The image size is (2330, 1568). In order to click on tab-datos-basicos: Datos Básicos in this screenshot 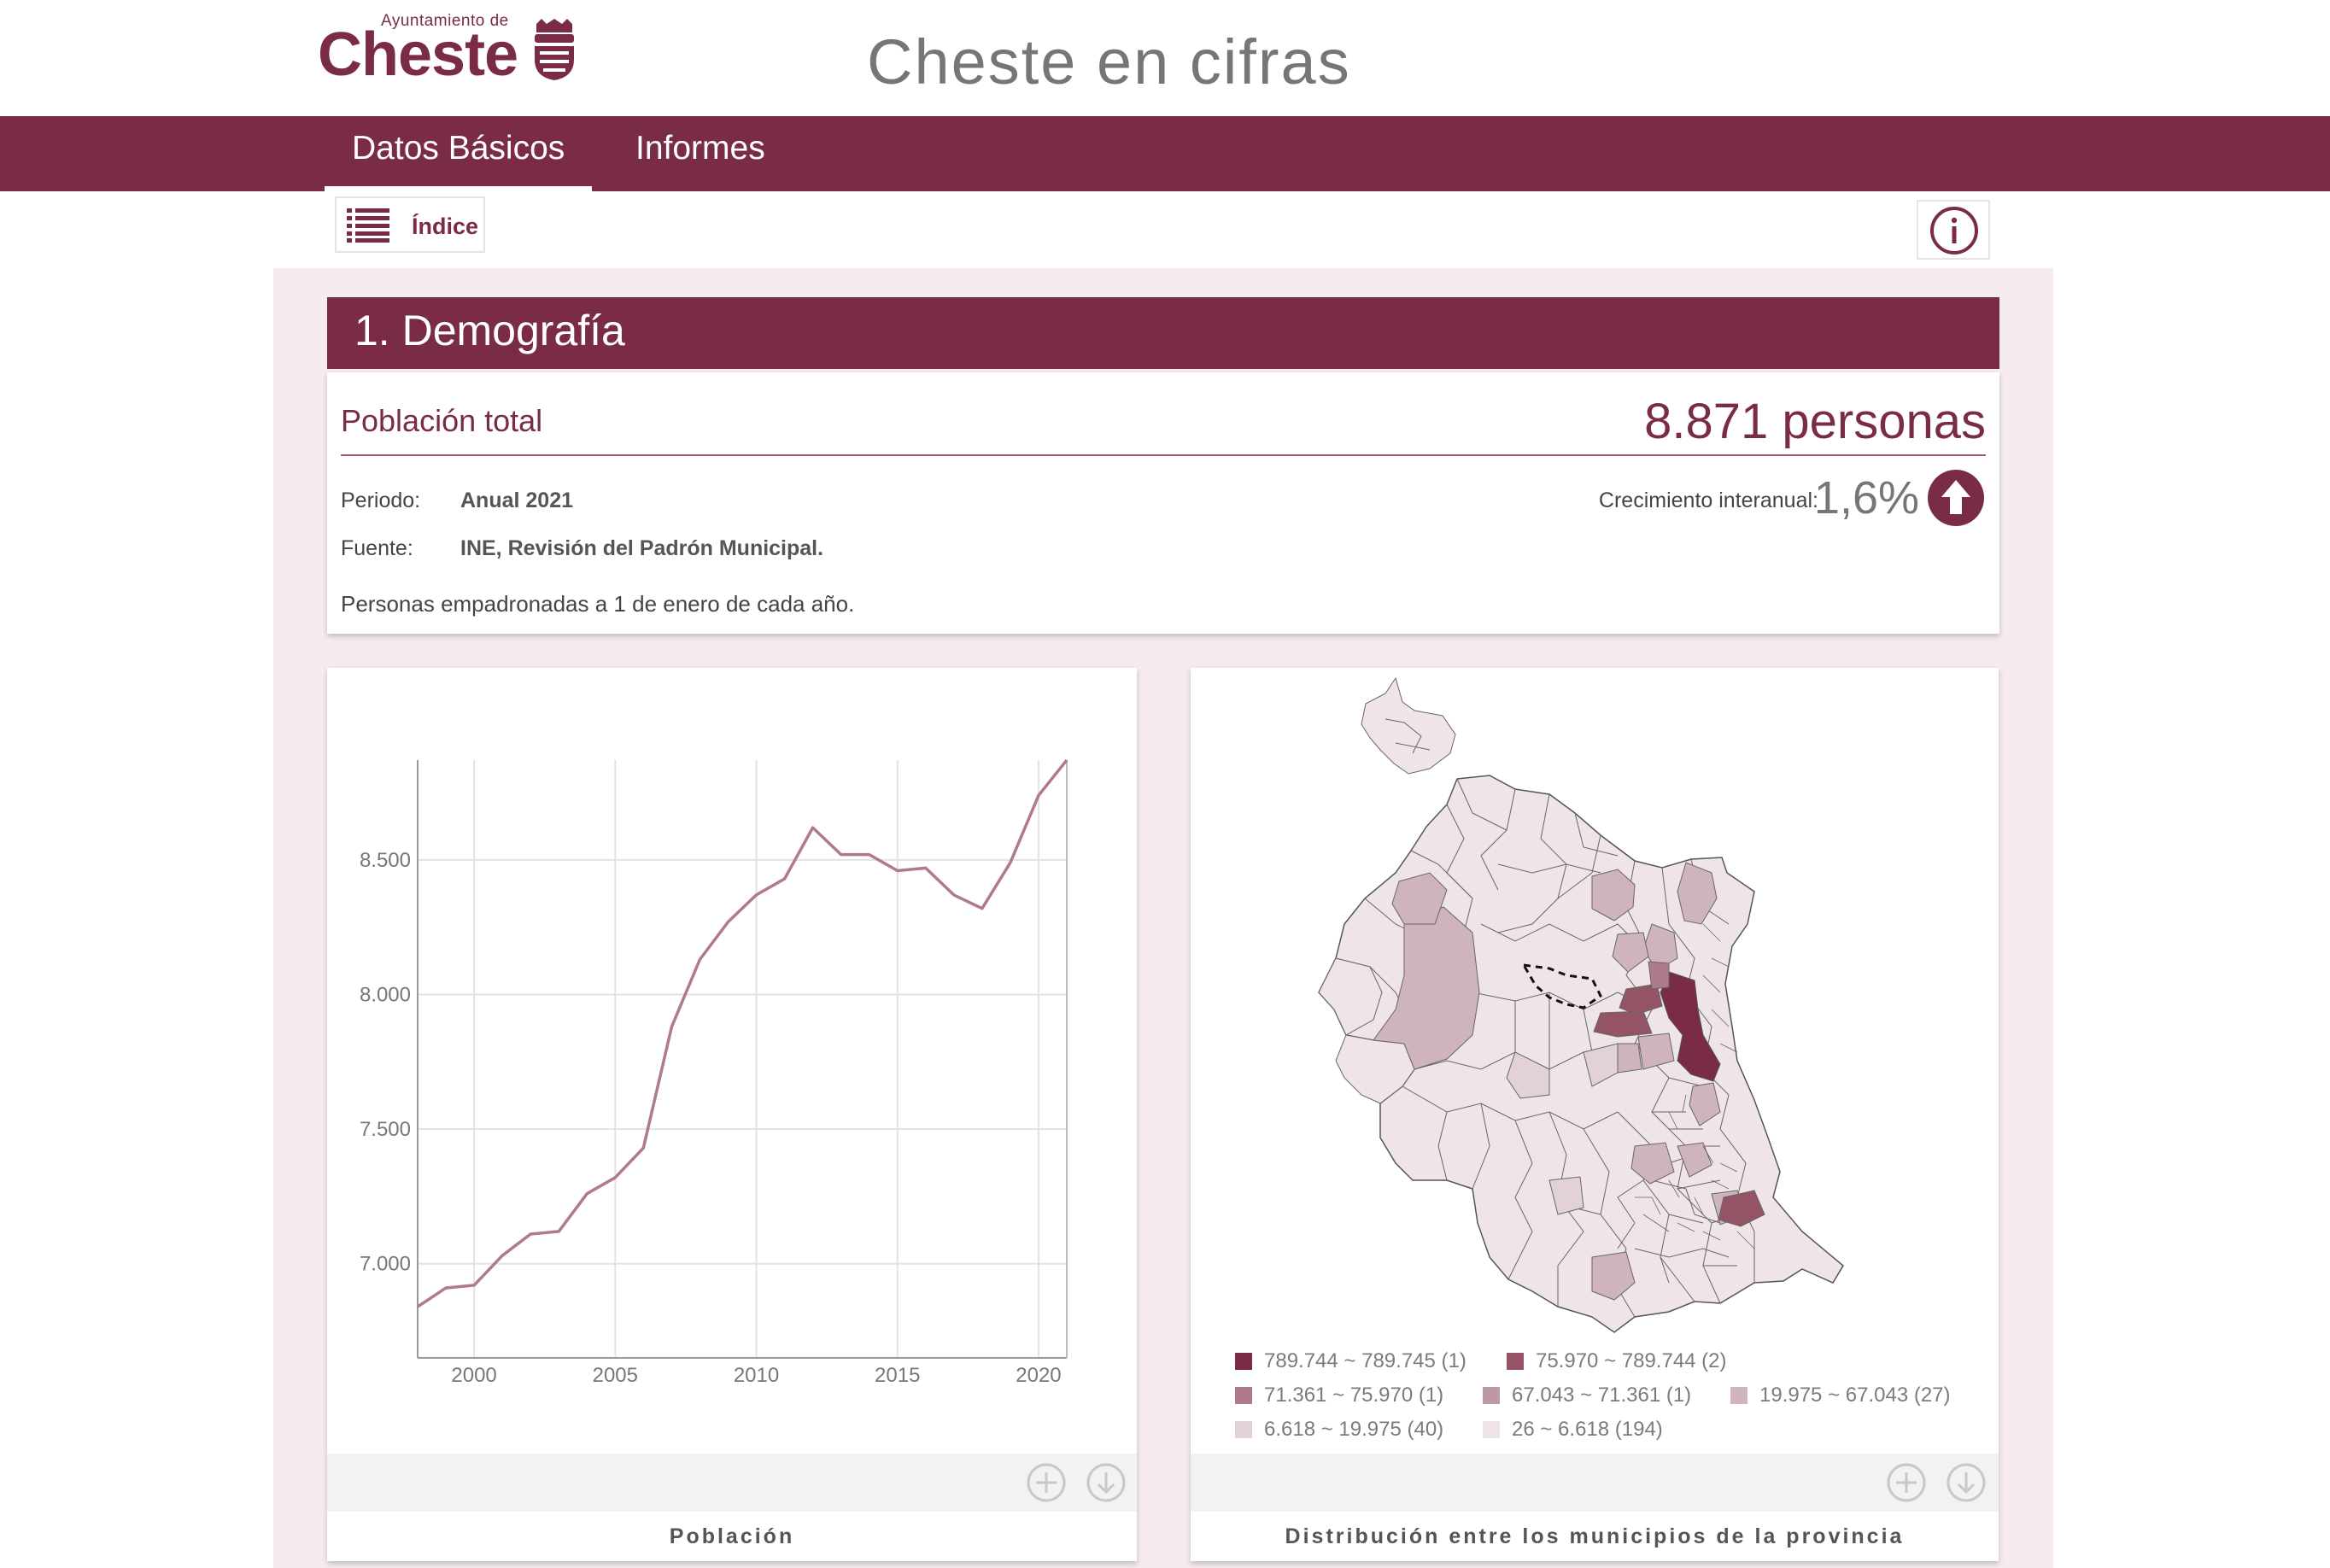, I will do `click(459, 153)`.